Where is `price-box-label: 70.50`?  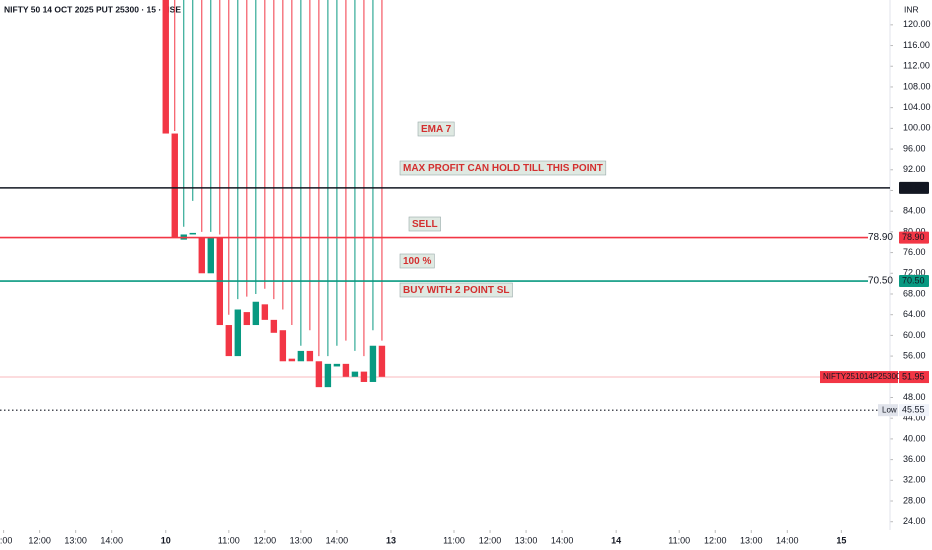 price-box-label: 70.50 is located at coordinates (913, 280).